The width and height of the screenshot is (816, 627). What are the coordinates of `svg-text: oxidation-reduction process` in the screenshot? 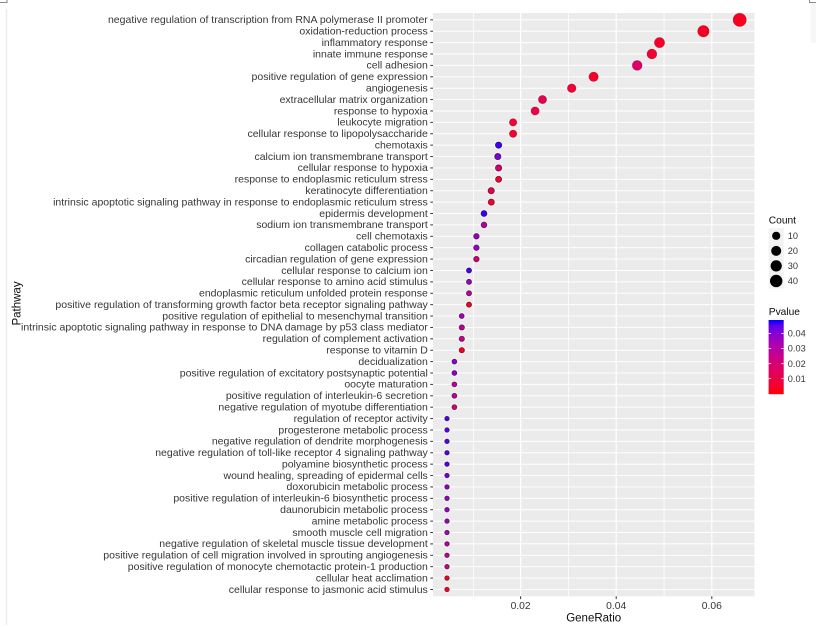 It's located at (363, 32).